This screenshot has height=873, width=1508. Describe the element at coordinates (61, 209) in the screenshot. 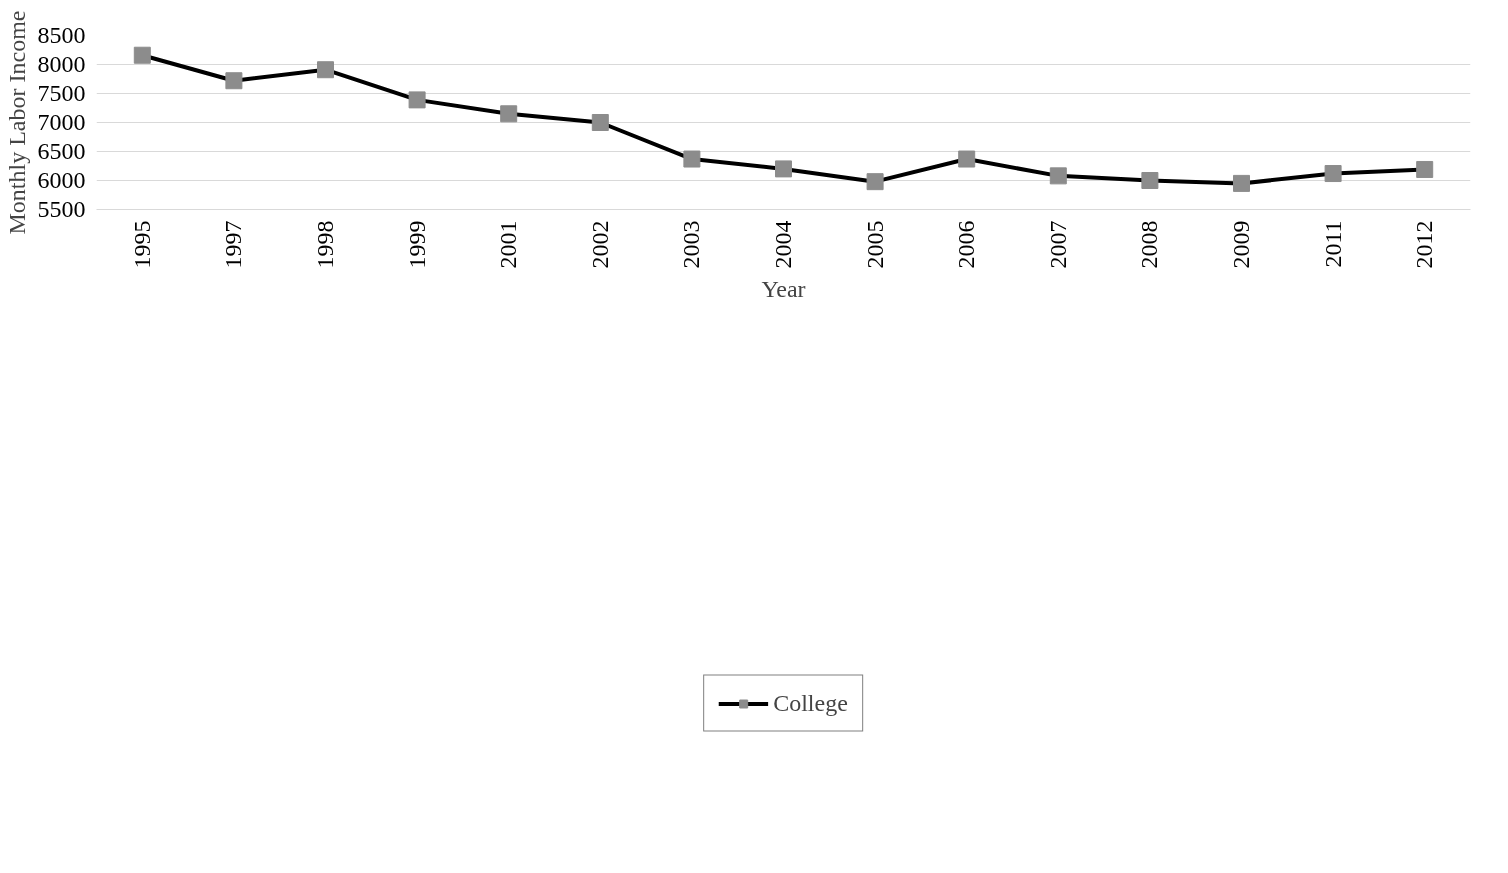

I see `y-tick-label: 5500` at that location.